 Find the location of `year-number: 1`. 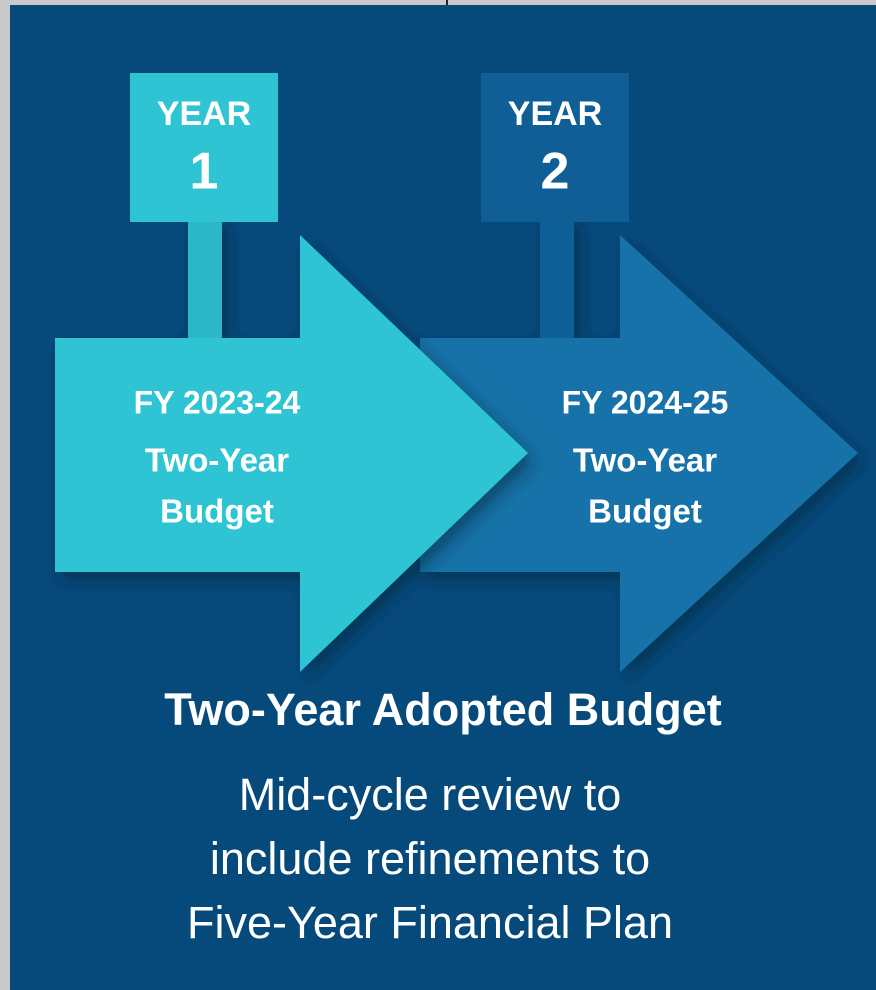

year-number: 1 is located at coordinates (204, 172).